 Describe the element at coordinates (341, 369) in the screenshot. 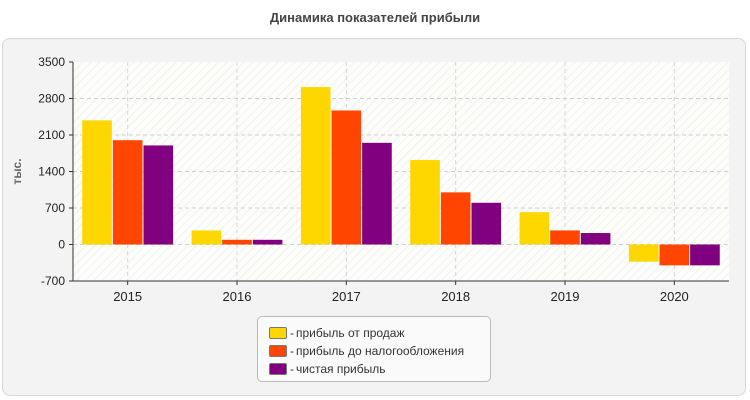

I see `legend-label: чистая прибыль` at that location.